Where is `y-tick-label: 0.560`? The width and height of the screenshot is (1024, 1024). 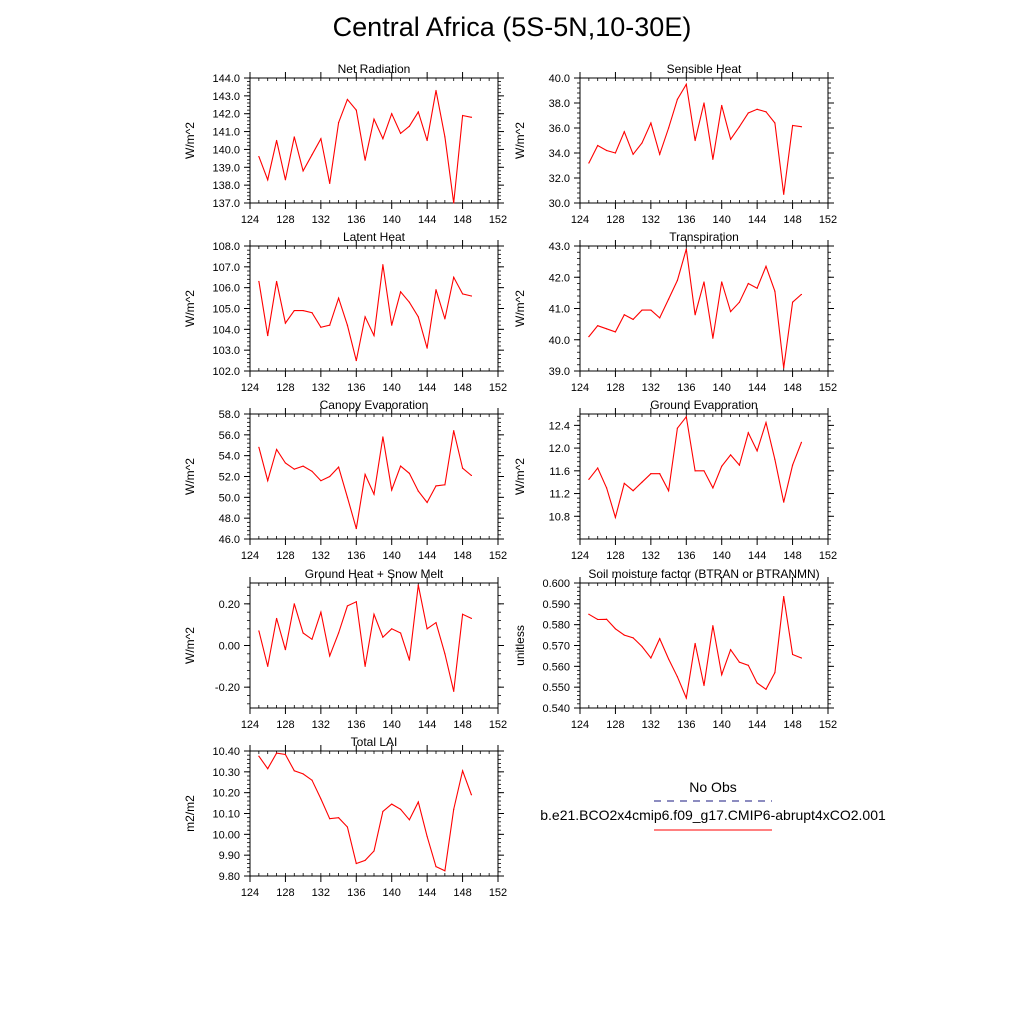
y-tick-label: 0.560 is located at coordinates (556, 667).